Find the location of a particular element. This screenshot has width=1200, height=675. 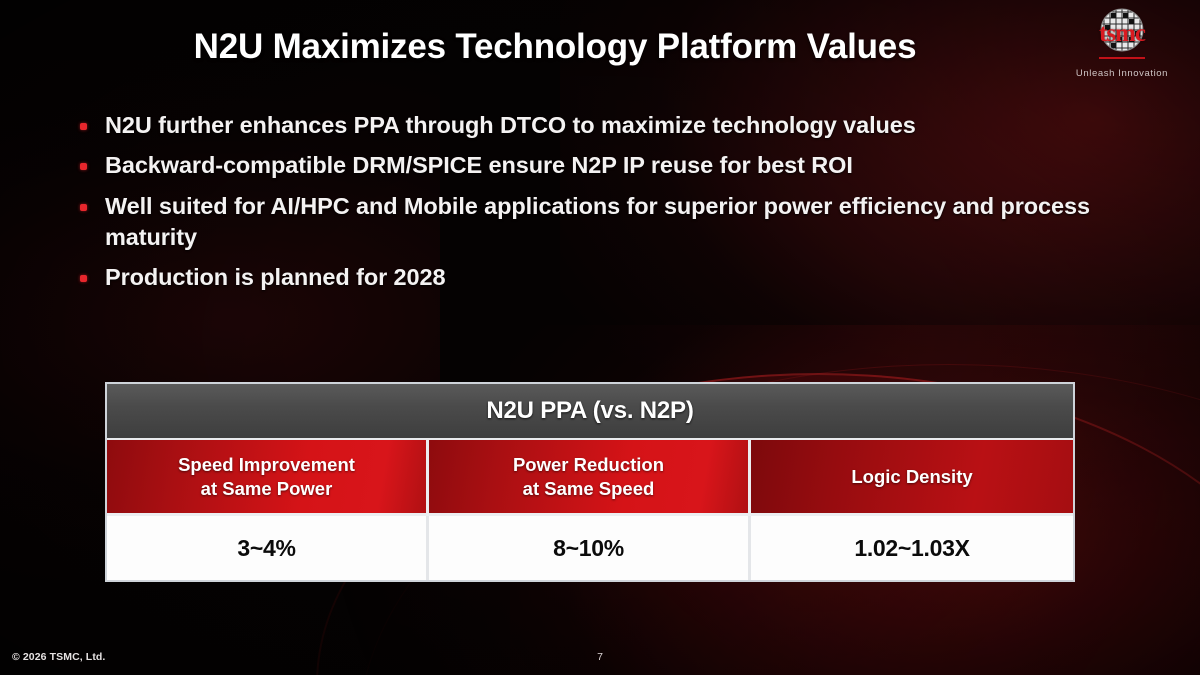

ppa-header-line1: Speed Improvement is located at coordinates (266, 464).